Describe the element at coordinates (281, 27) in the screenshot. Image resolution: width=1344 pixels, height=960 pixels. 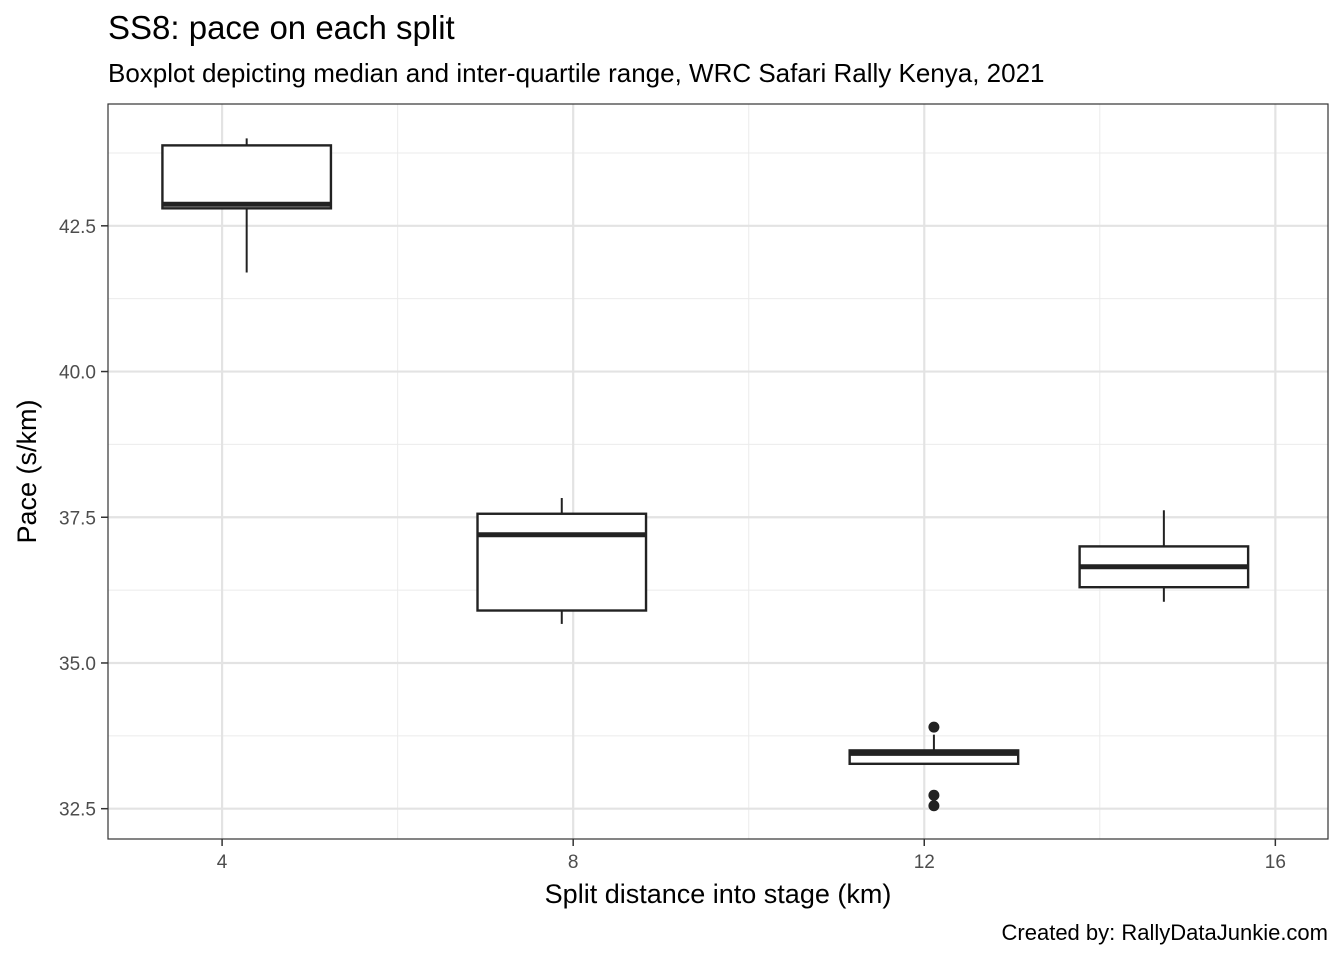
I see `chart-title: SS8: pace on each split` at that location.